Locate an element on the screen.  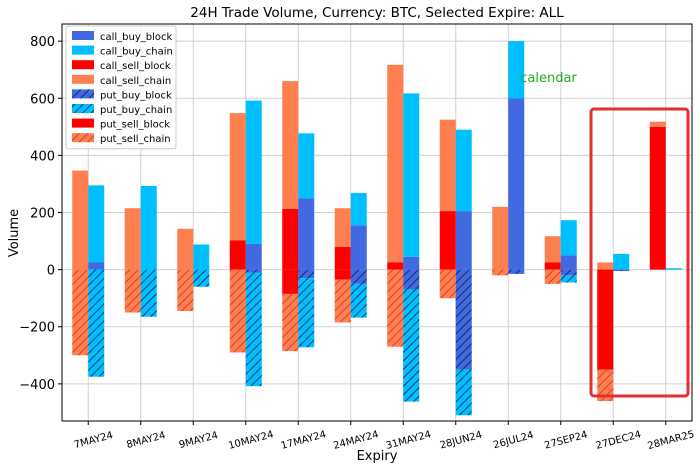
legend-label-call_buy_block: call_buy_block is located at coordinates (136, 37).